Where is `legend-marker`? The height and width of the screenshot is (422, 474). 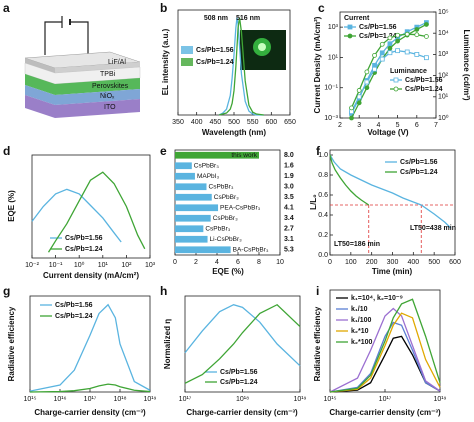 legend-marker is located at coordinates (396, 80).